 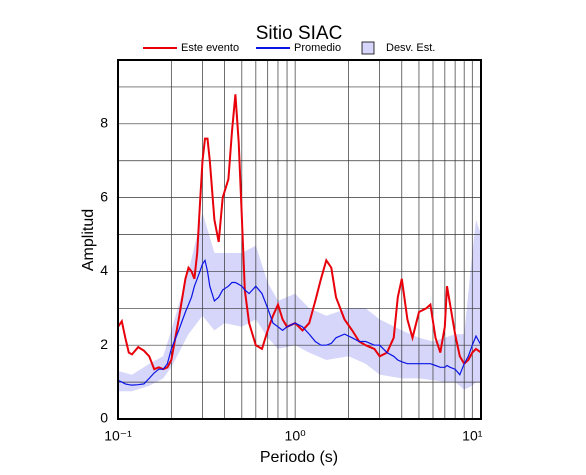 I want to click on legend-swatch, so click(x=368, y=48).